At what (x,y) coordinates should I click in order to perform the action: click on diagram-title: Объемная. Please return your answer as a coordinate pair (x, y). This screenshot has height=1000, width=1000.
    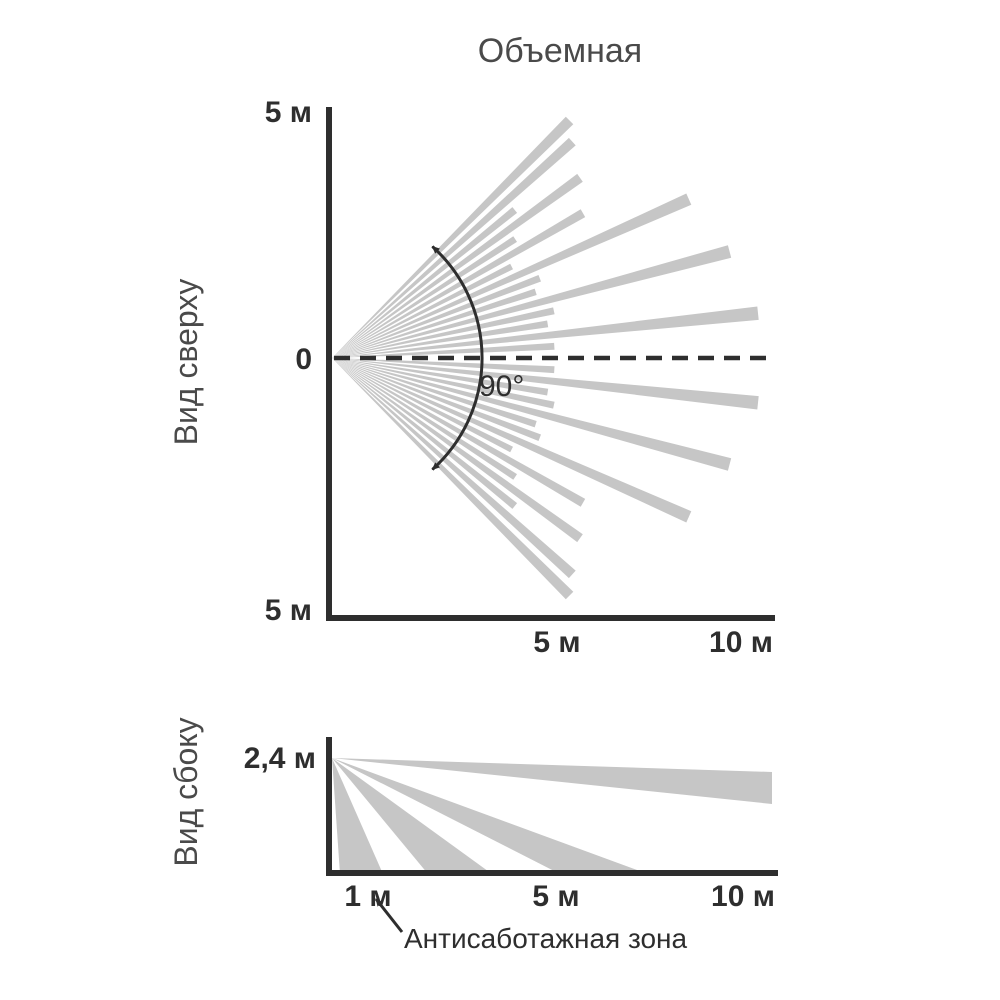
    Looking at the image, I should click on (560, 51).